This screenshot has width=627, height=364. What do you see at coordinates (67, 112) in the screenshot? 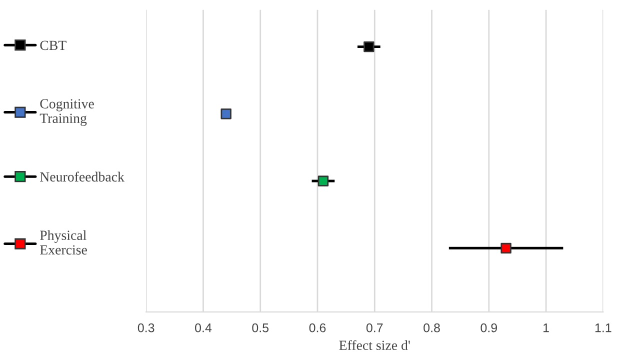
I see `legend-label: Cognitive Training` at bounding box center [67, 112].